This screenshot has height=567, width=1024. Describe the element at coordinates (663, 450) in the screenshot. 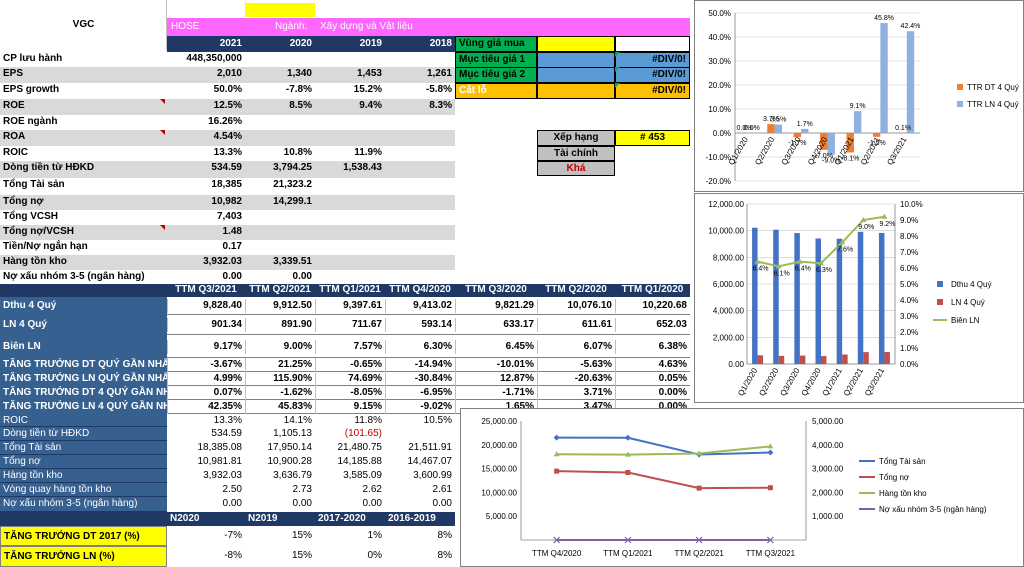

I see `series-line` at that location.